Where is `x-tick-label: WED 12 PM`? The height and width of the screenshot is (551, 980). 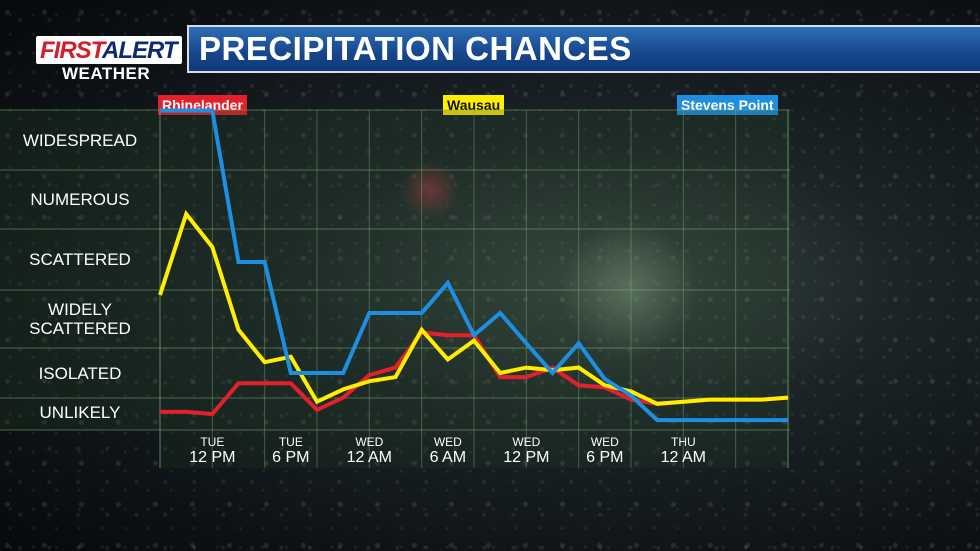 x-tick-label: WED 12 PM is located at coordinates (526, 451).